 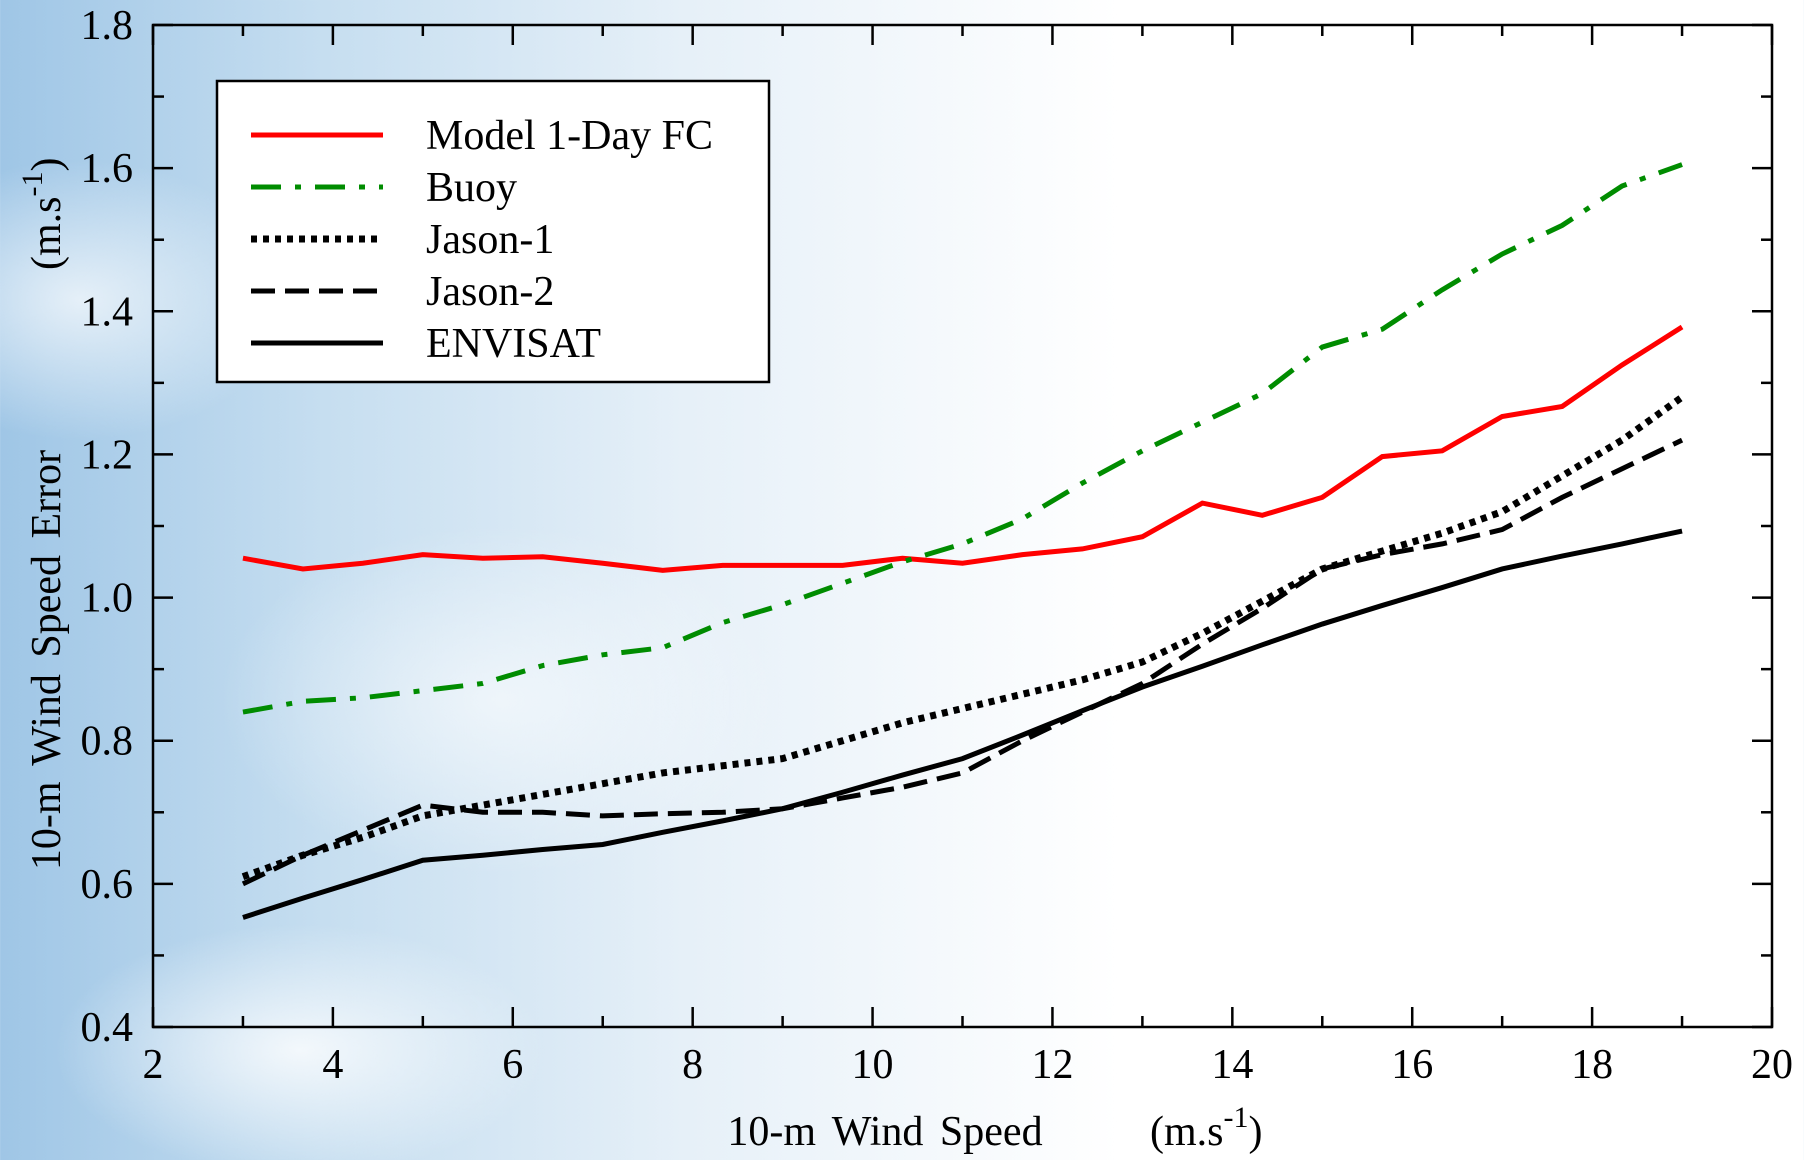 What do you see at coordinates (332, 1065) in the screenshot?
I see `x-tick-label: 4` at bounding box center [332, 1065].